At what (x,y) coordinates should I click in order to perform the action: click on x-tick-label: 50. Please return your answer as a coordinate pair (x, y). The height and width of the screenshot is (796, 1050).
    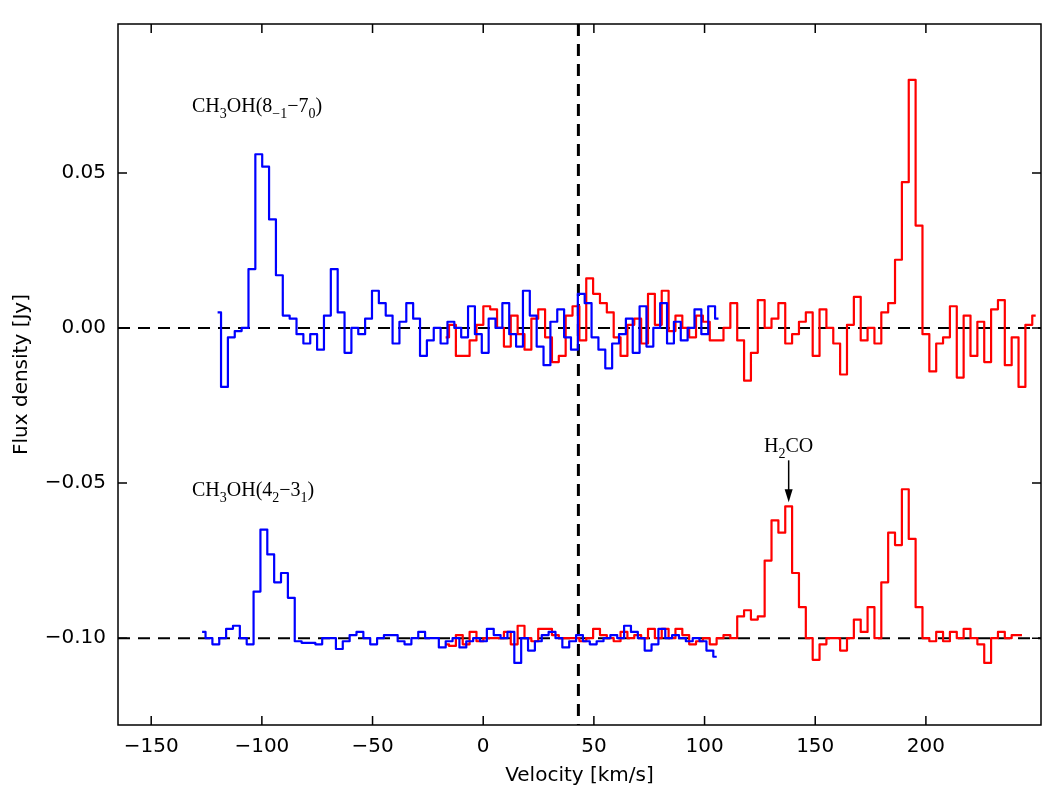
    Looking at the image, I should click on (594, 745).